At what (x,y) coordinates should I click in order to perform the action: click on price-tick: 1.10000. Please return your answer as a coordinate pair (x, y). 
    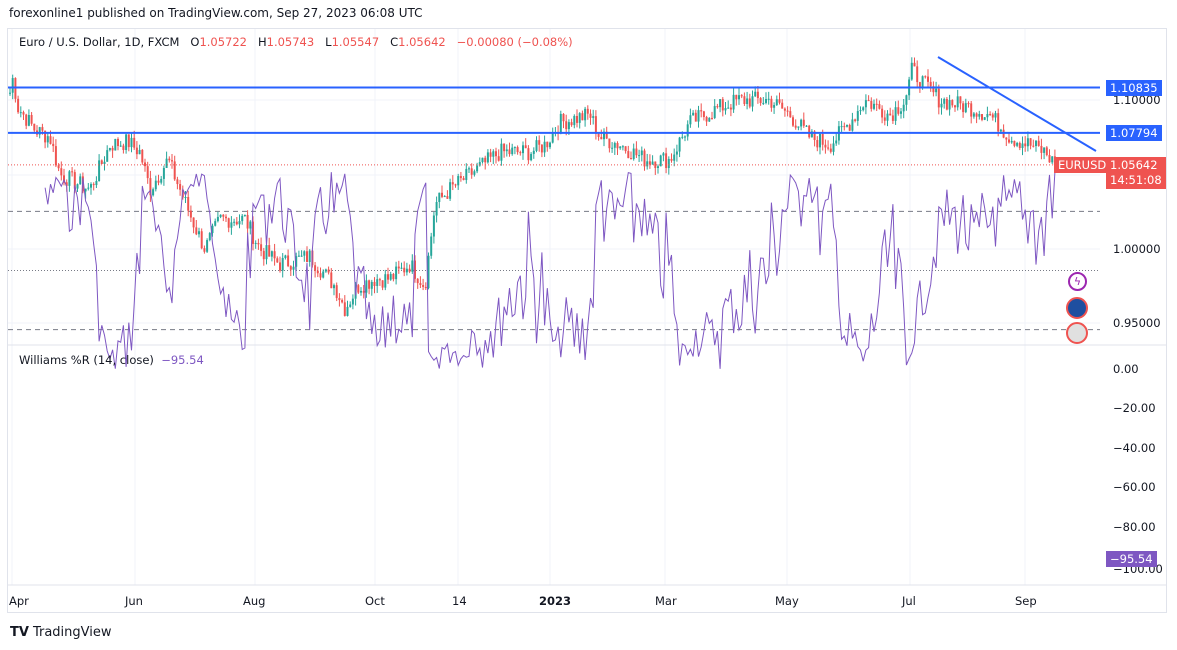
    Looking at the image, I should click on (1137, 100).